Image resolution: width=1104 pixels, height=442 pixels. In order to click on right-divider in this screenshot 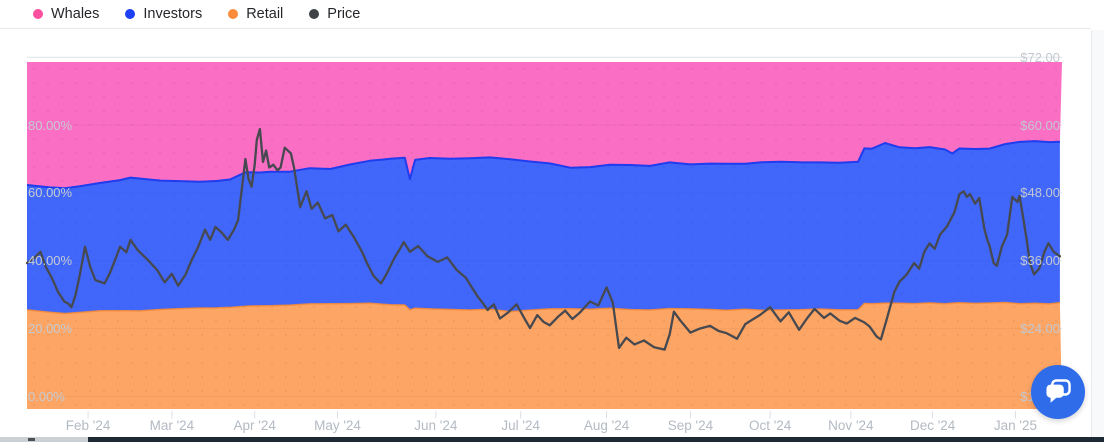, I will do `click(1091, 236)`.